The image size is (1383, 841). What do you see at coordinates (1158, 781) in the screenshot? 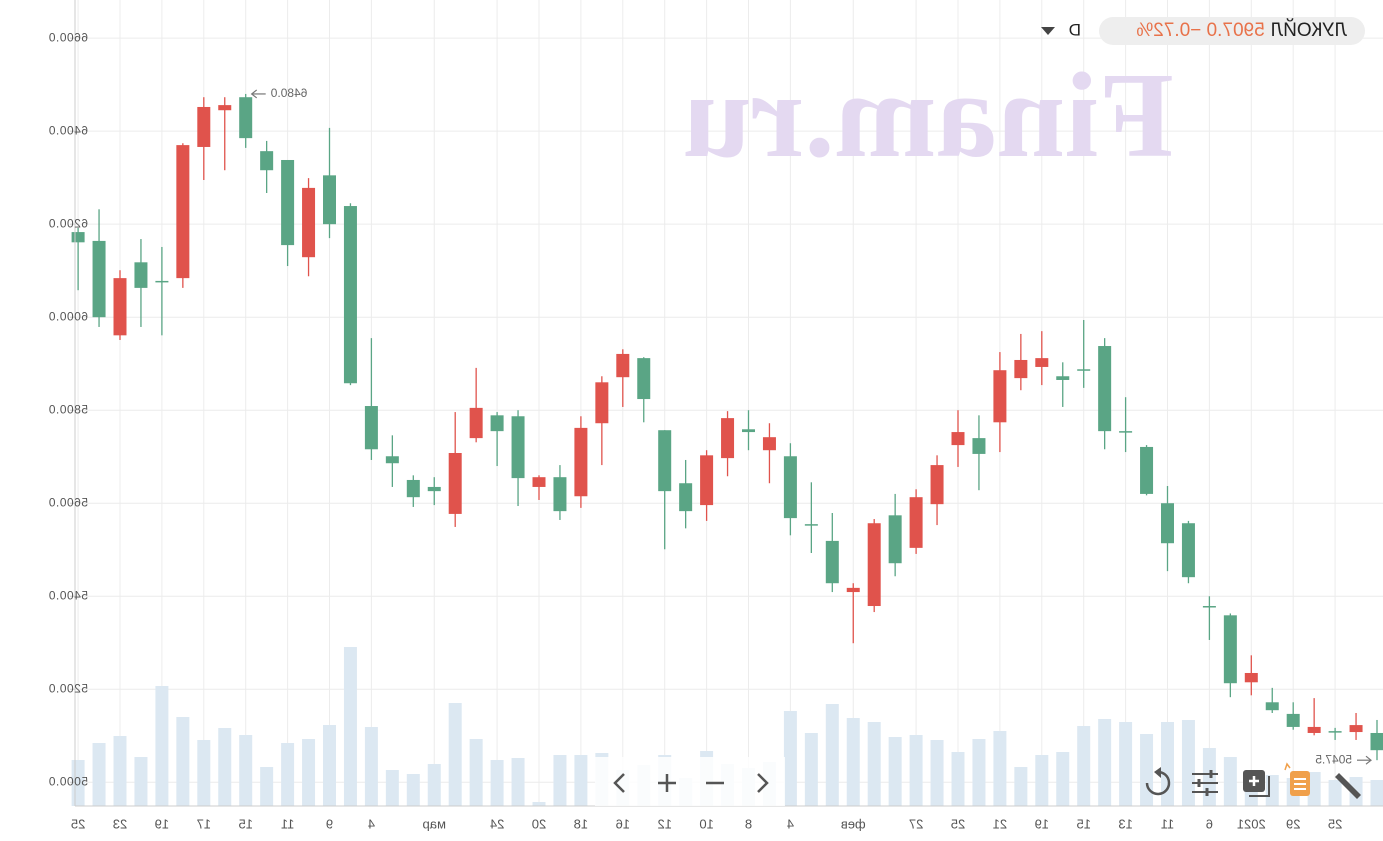
I see `refresh` at bounding box center [1158, 781].